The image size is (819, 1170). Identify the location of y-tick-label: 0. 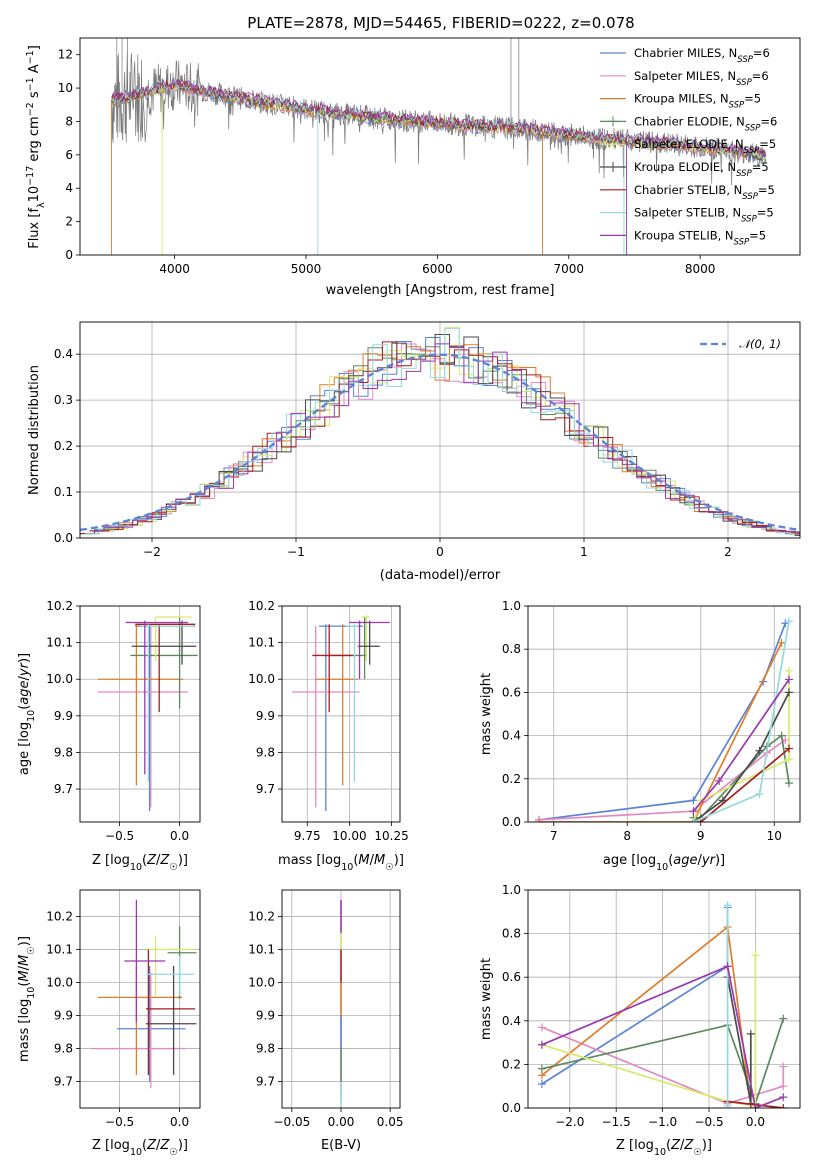
(69, 255).